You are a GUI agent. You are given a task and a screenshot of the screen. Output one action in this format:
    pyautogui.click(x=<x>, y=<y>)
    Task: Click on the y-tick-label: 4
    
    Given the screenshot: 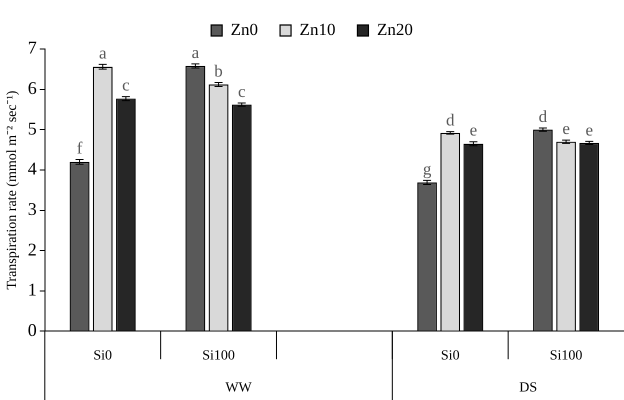 What is the action you would take?
    pyautogui.click(x=32, y=168)
    